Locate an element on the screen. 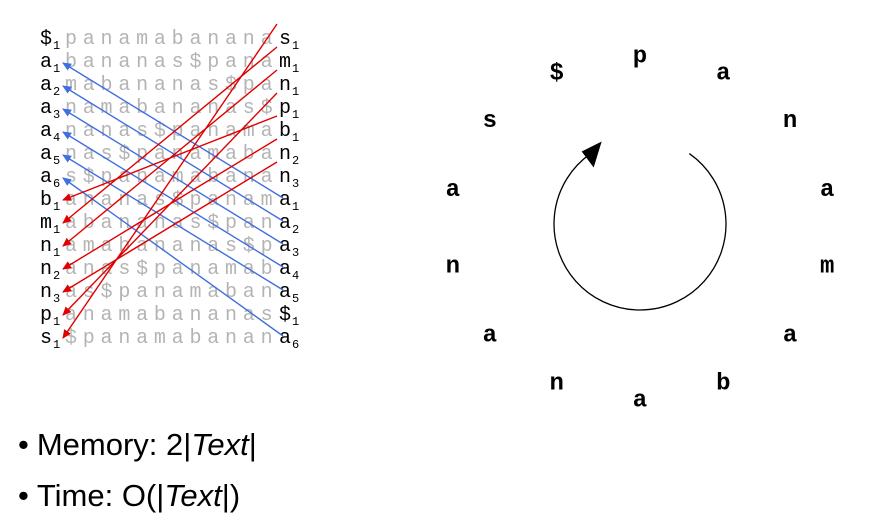  first-column-rank: 6 is located at coordinates (56, 184).